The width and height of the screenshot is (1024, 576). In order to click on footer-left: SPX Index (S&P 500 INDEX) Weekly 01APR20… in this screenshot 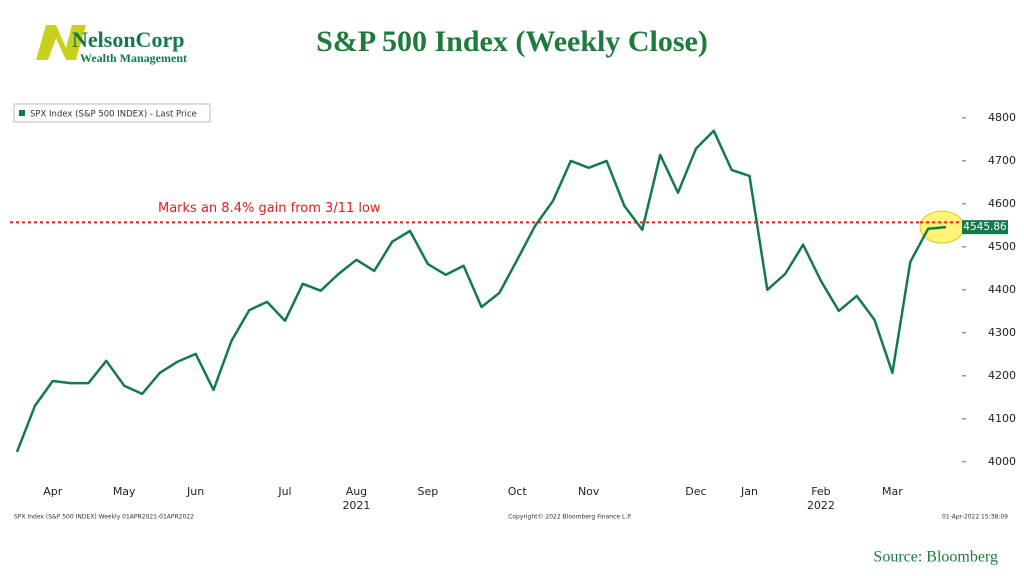, I will do `click(104, 517)`.